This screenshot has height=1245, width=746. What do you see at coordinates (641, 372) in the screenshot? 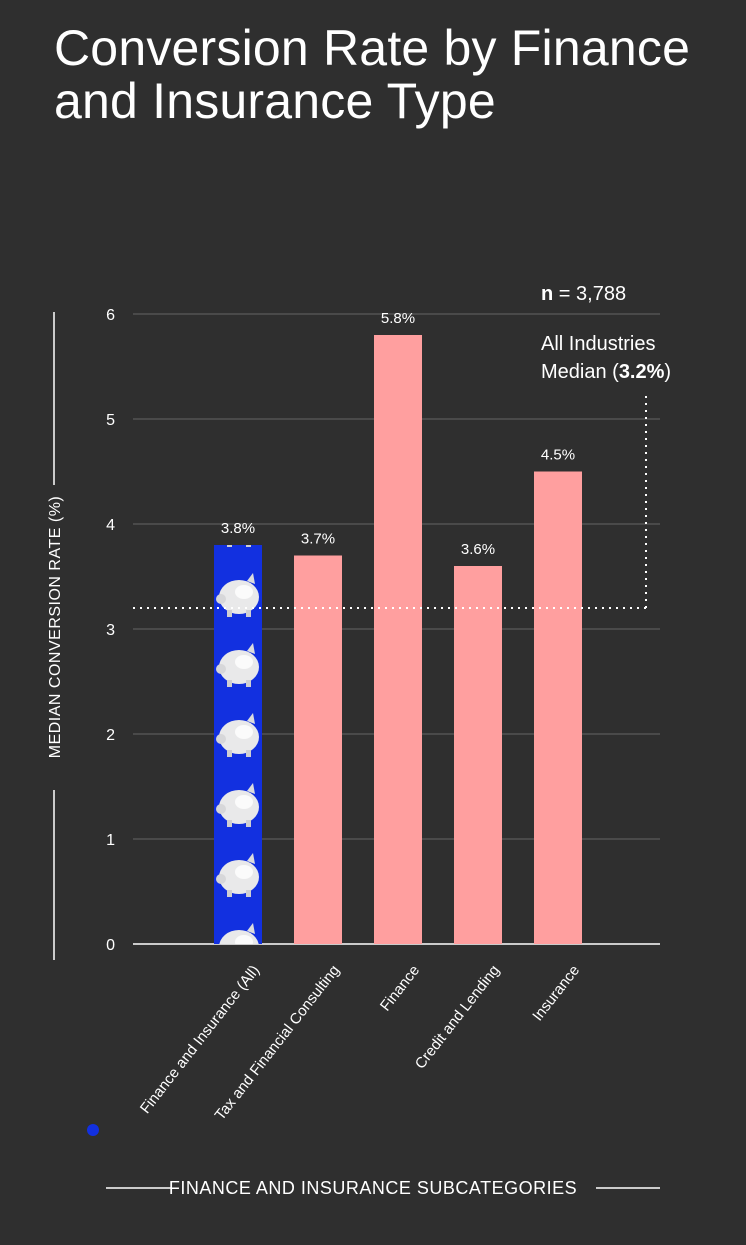
I see `median-value: 3.2%` at bounding box center [641, 372].